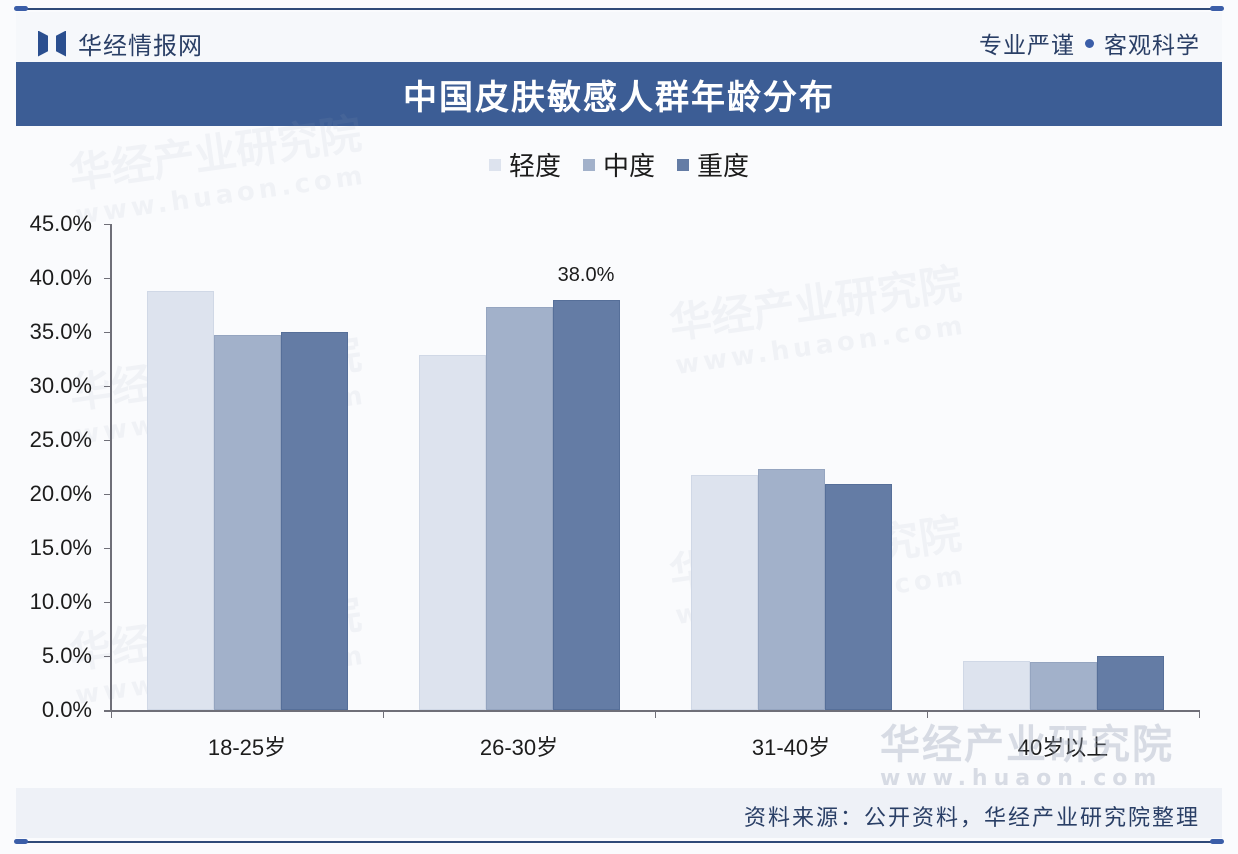 This screenshot has height=854, width=1238. Describe the element at coordinates (971, 818) in the screenshot. I see `source-text: 资料来源：公开资料，华经产业研究院整理` at that location.